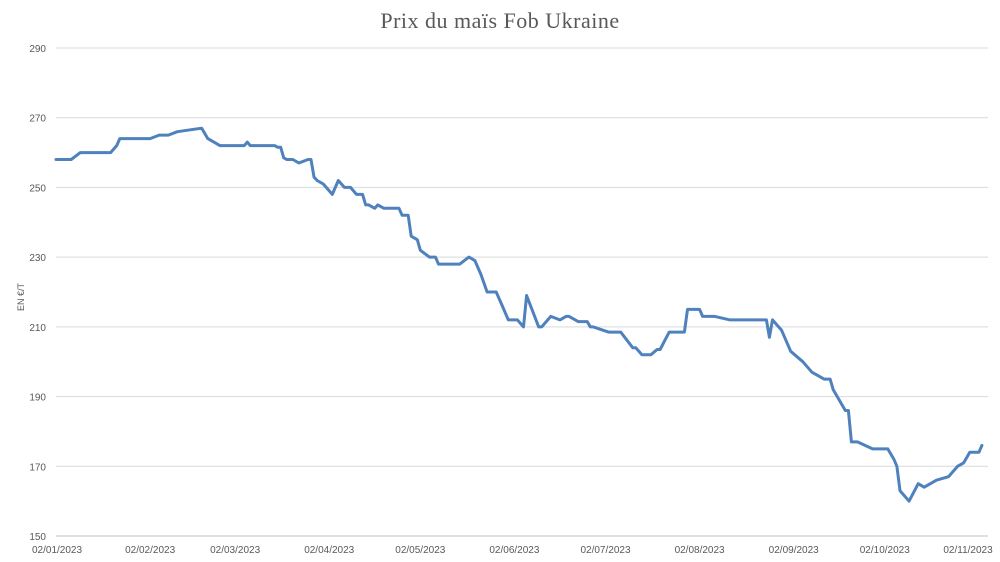  What do you see at coordinates (794, 550) in the screenshot?
I see `x-tick-label: 02/09/2023` at bounding box center [794, 550].